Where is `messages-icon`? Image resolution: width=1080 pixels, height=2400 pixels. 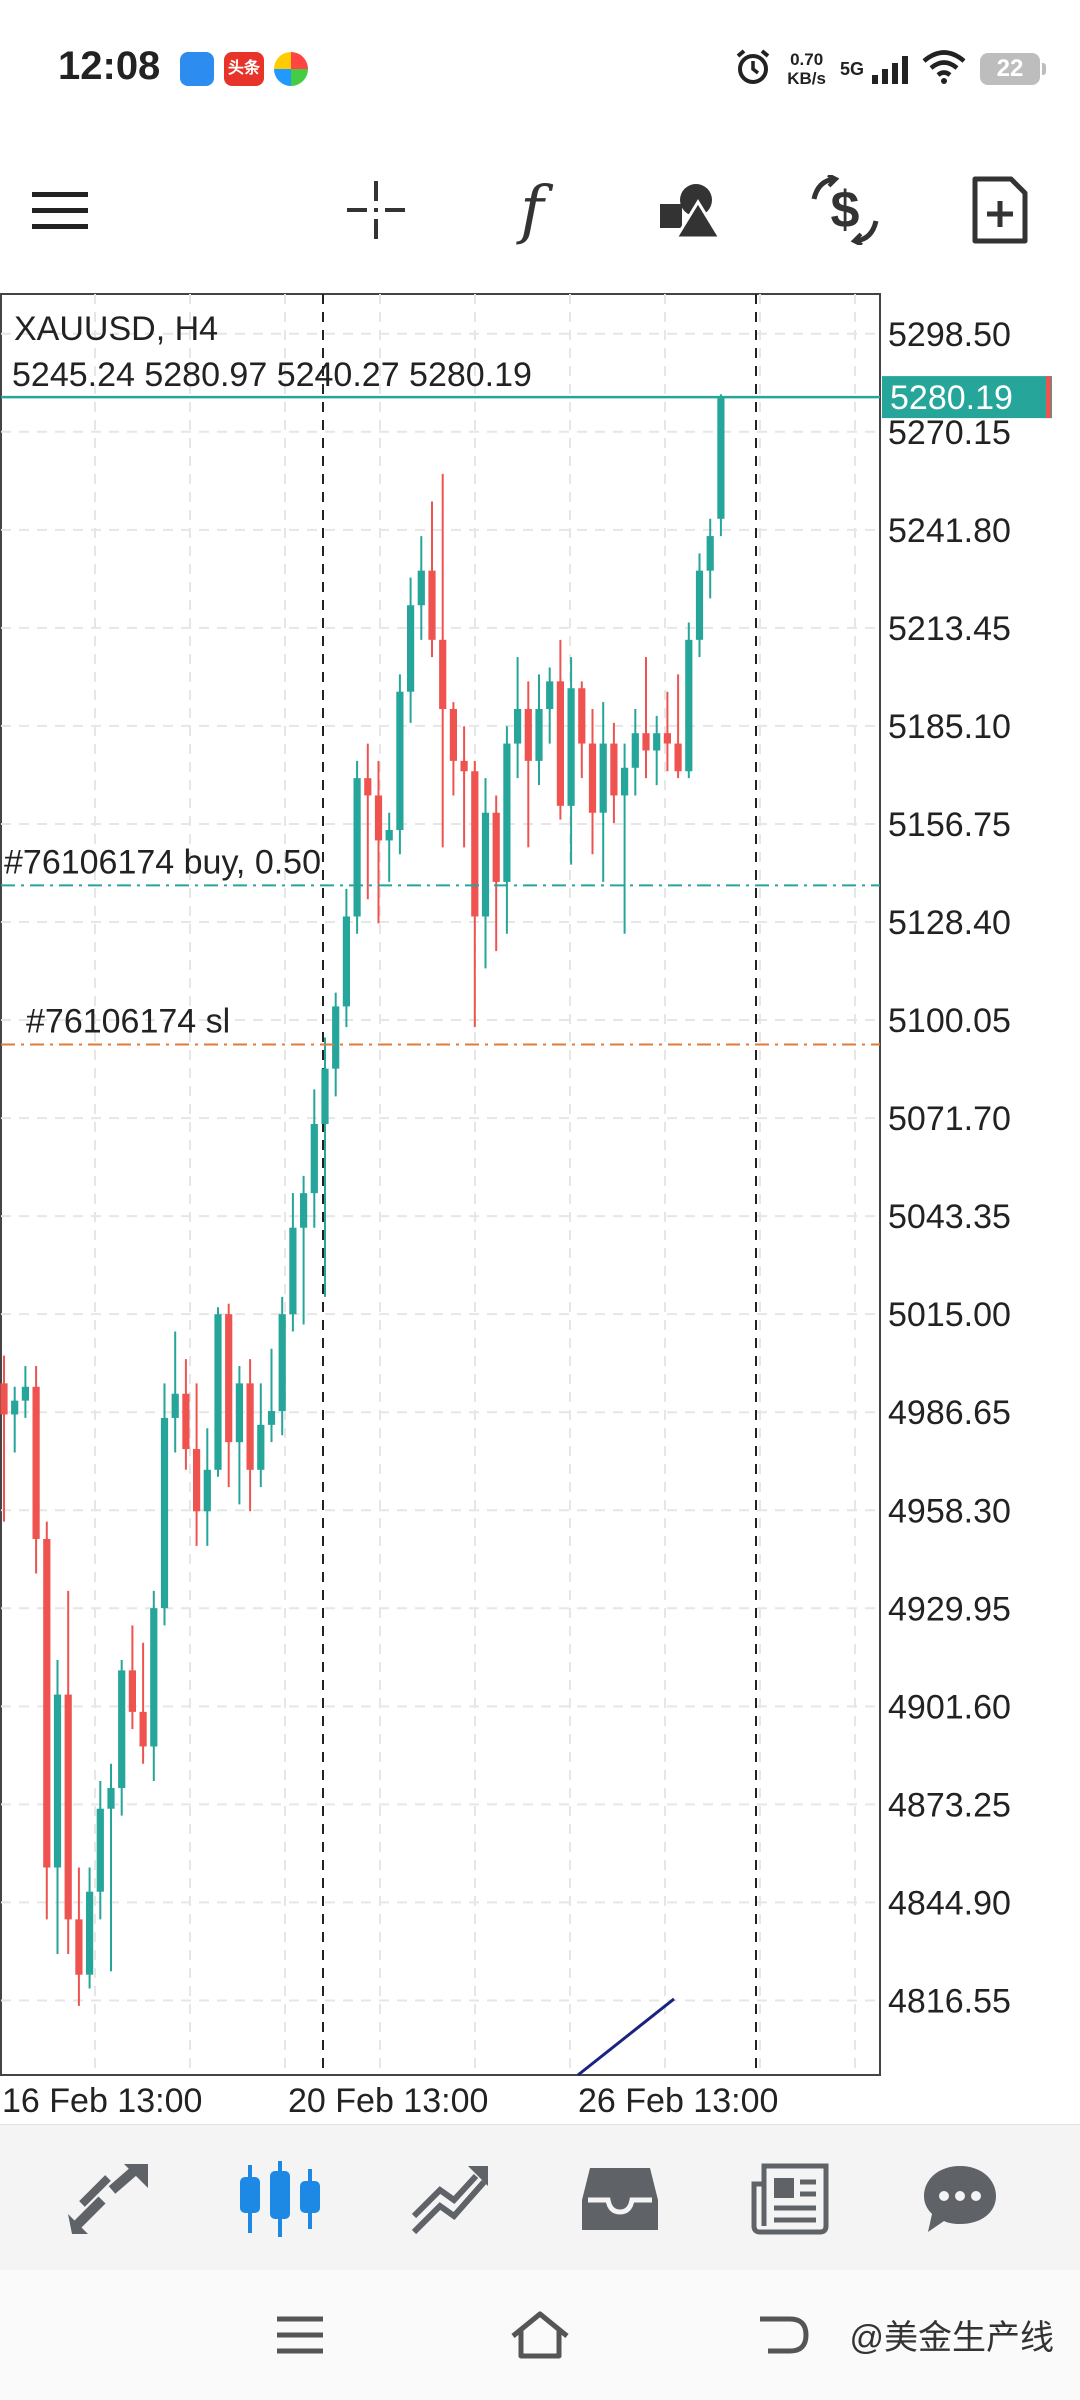
messages-icon is located at coordinates (960, 2199).